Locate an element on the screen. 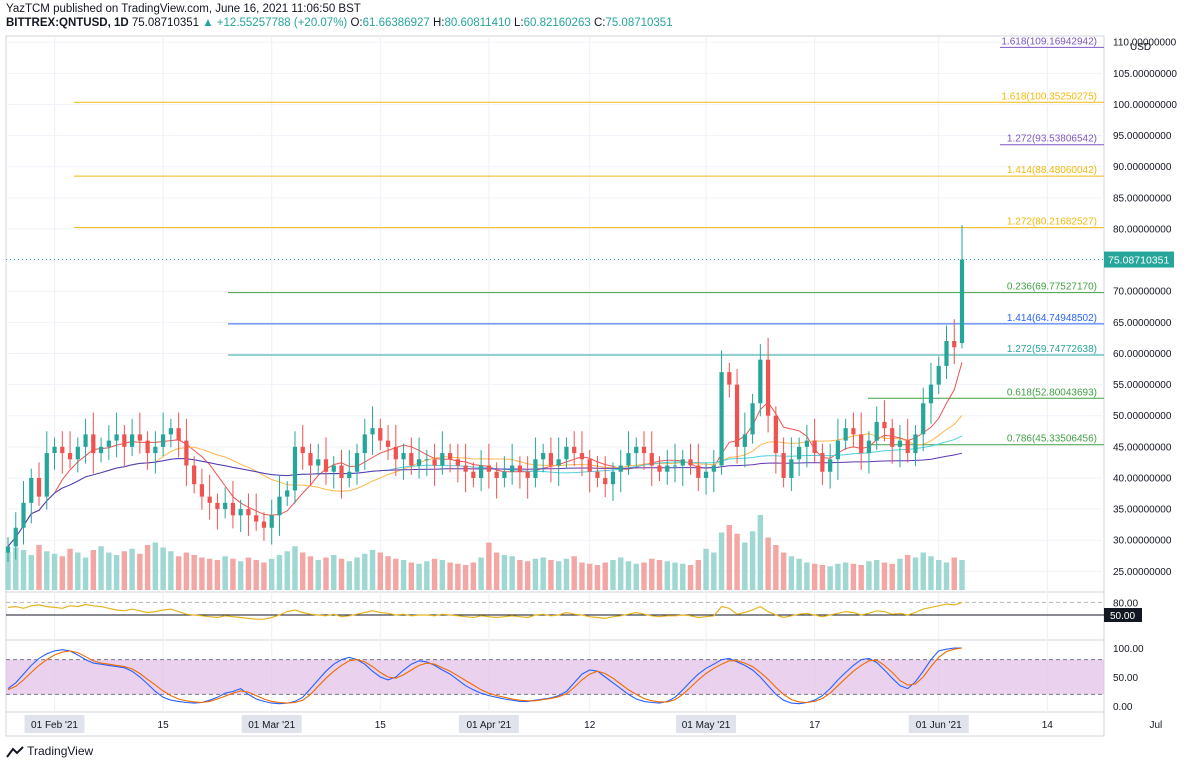 This screenshot has width=1186, height=768. price-tick-label: 90.00000000 is located at coordinates (1142, 167).